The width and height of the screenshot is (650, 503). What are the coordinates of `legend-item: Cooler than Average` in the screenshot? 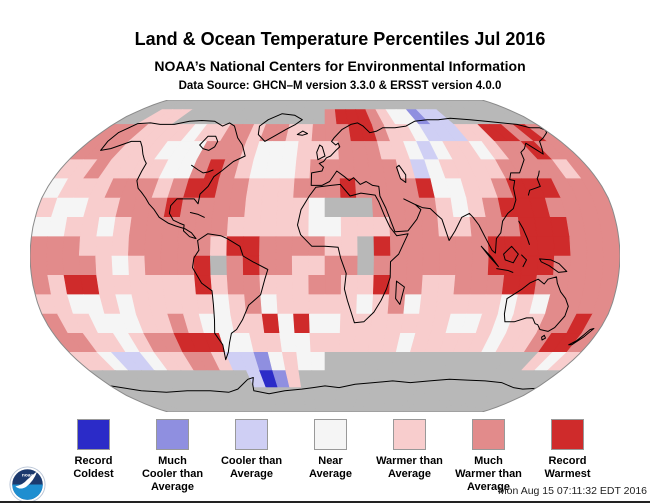 It's located at (251, 456).